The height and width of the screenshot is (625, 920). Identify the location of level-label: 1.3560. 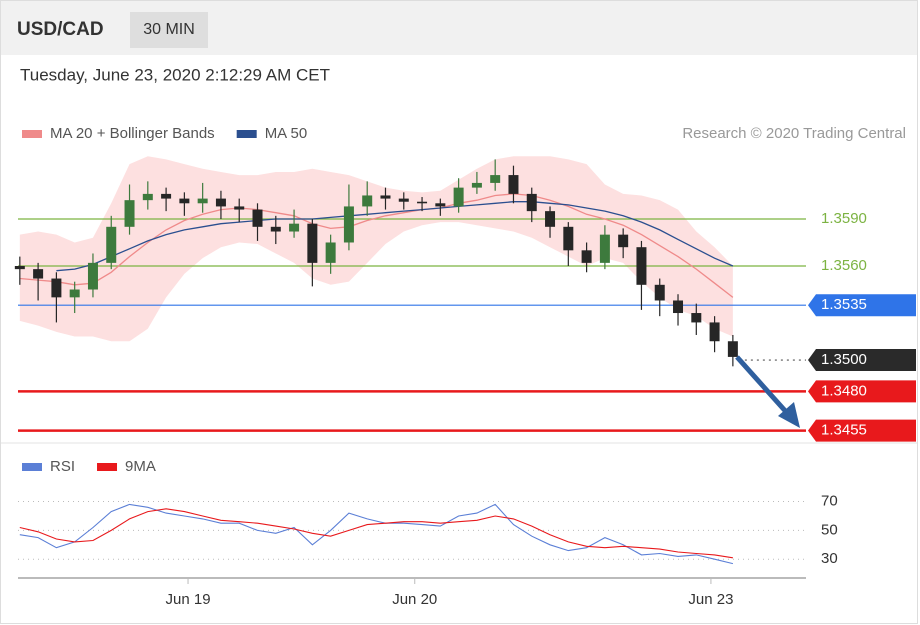
(844, 265).